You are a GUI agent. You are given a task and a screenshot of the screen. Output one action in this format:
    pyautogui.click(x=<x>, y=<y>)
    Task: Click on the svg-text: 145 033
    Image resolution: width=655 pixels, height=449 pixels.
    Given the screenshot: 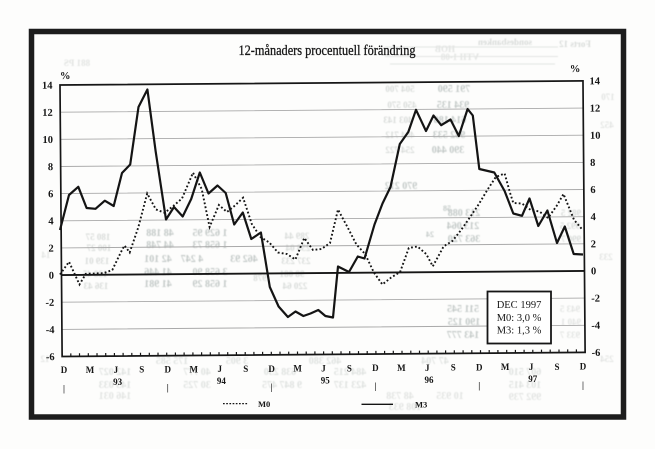 What is the action you would take?
    pyautogui.click(x=115, y=385)
    